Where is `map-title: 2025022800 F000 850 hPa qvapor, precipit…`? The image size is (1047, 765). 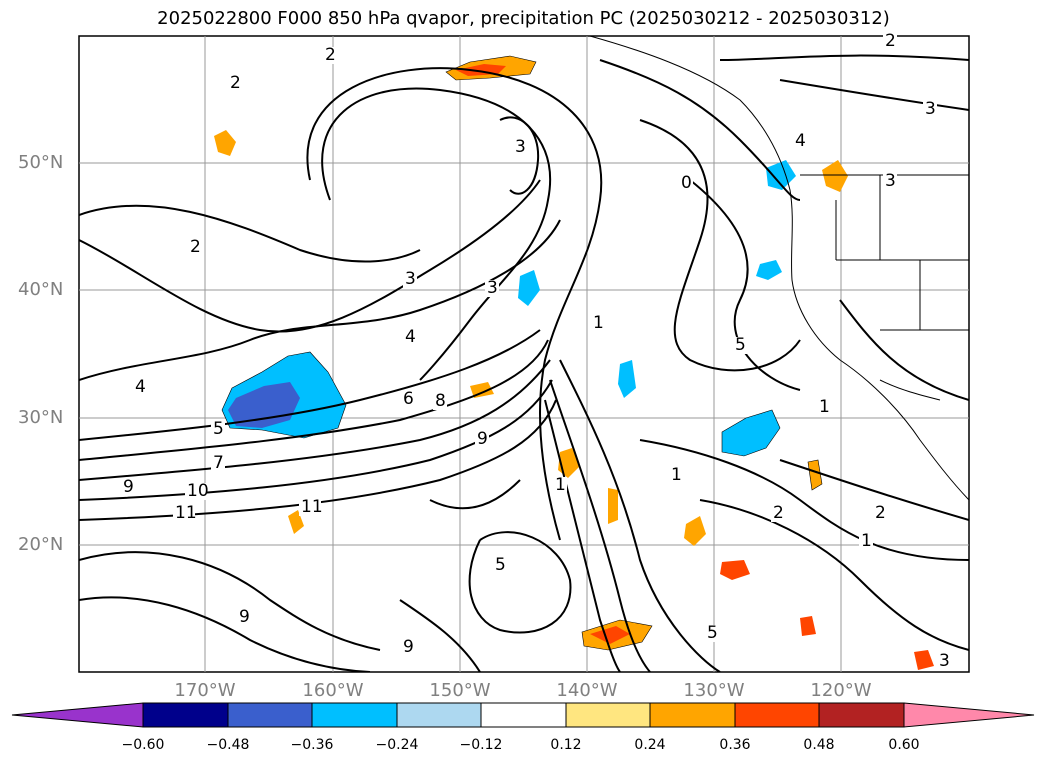
map-title: 2025022800 F000 850 hPa qvapor, precipit… is located at coordinates (523, 18).